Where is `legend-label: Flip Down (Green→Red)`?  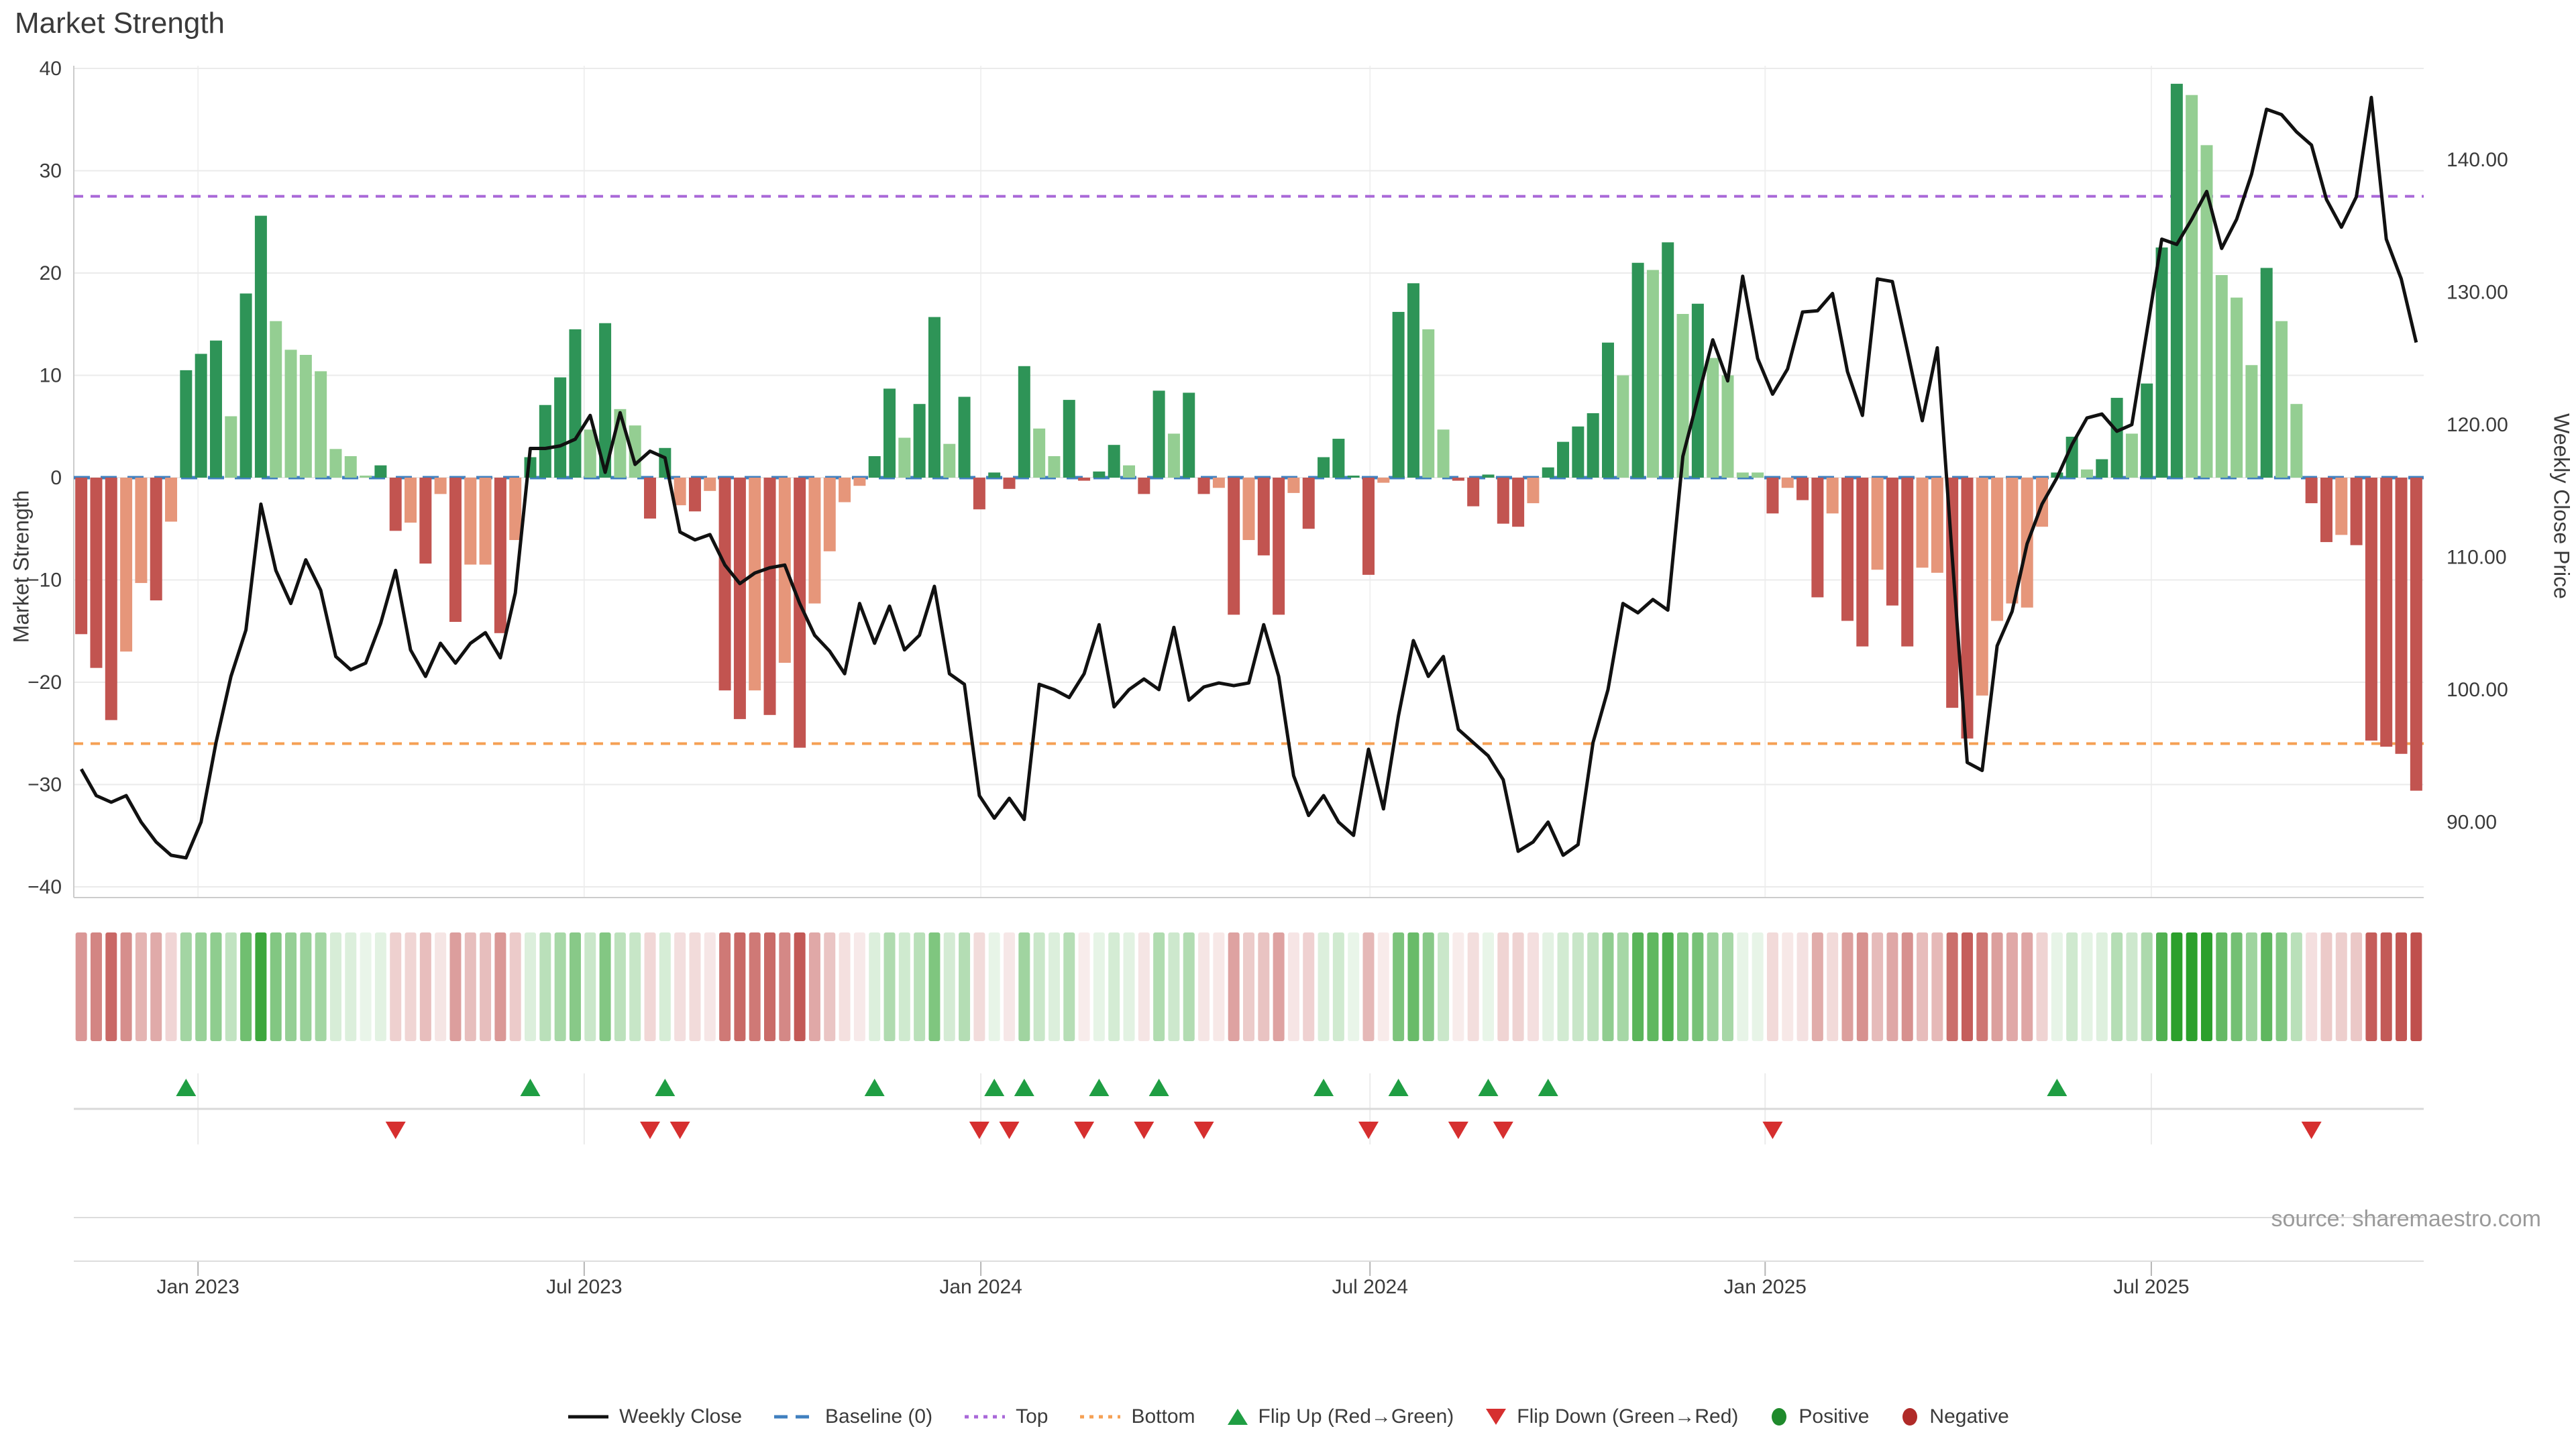 legend-label: Flip Down (Green→Red) is located at coordinates (1628, 1416).